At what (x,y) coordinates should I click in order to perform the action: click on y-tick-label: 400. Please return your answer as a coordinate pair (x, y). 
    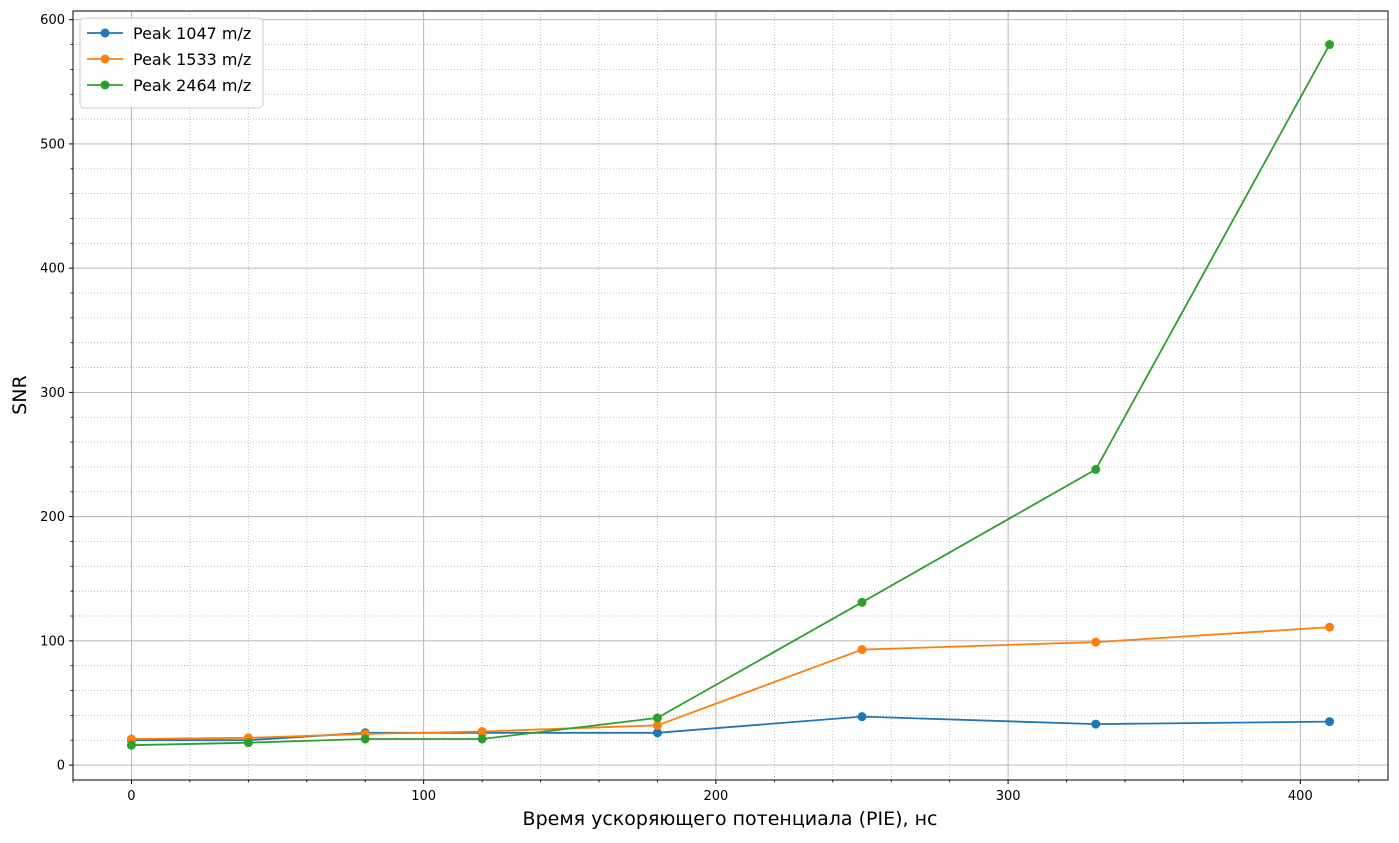
    Looking at the image, I should click on (52, 269).